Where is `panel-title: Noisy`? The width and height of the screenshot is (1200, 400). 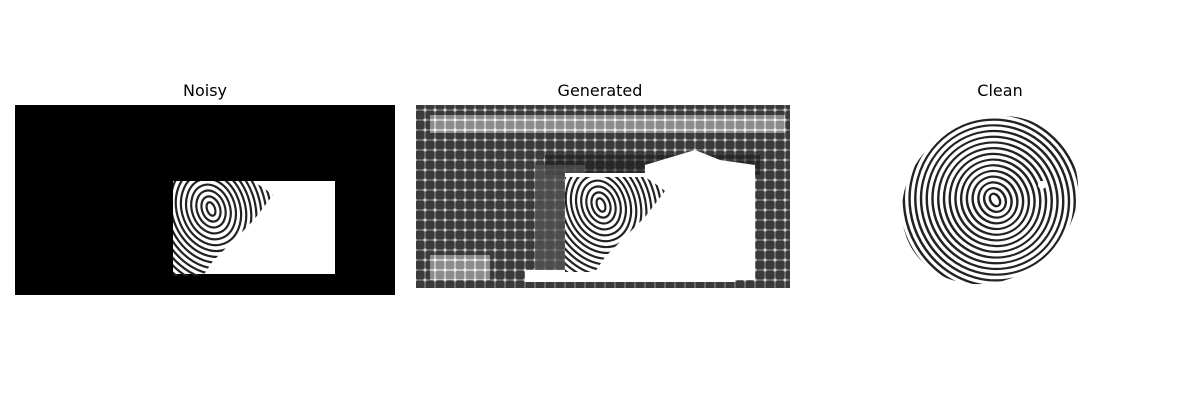
panel-title: Noisy is located at coordinates (204, 90).